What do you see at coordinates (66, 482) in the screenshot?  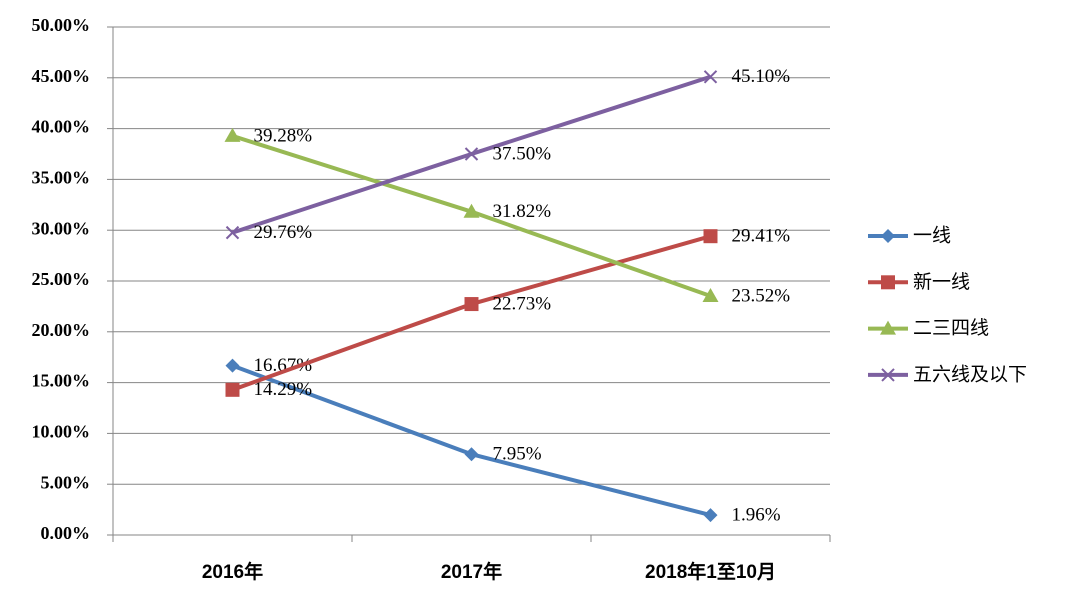 I see `y-tick-label: 5.00%` at bounding box center [66, 482].